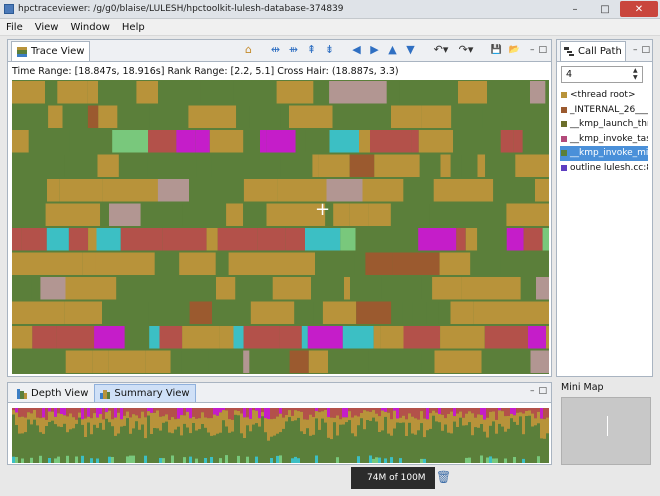 Image resolution: width=660 pixels, height=496 pixels. I want to click on call-path-maximize-button: □, so click(645, 50).